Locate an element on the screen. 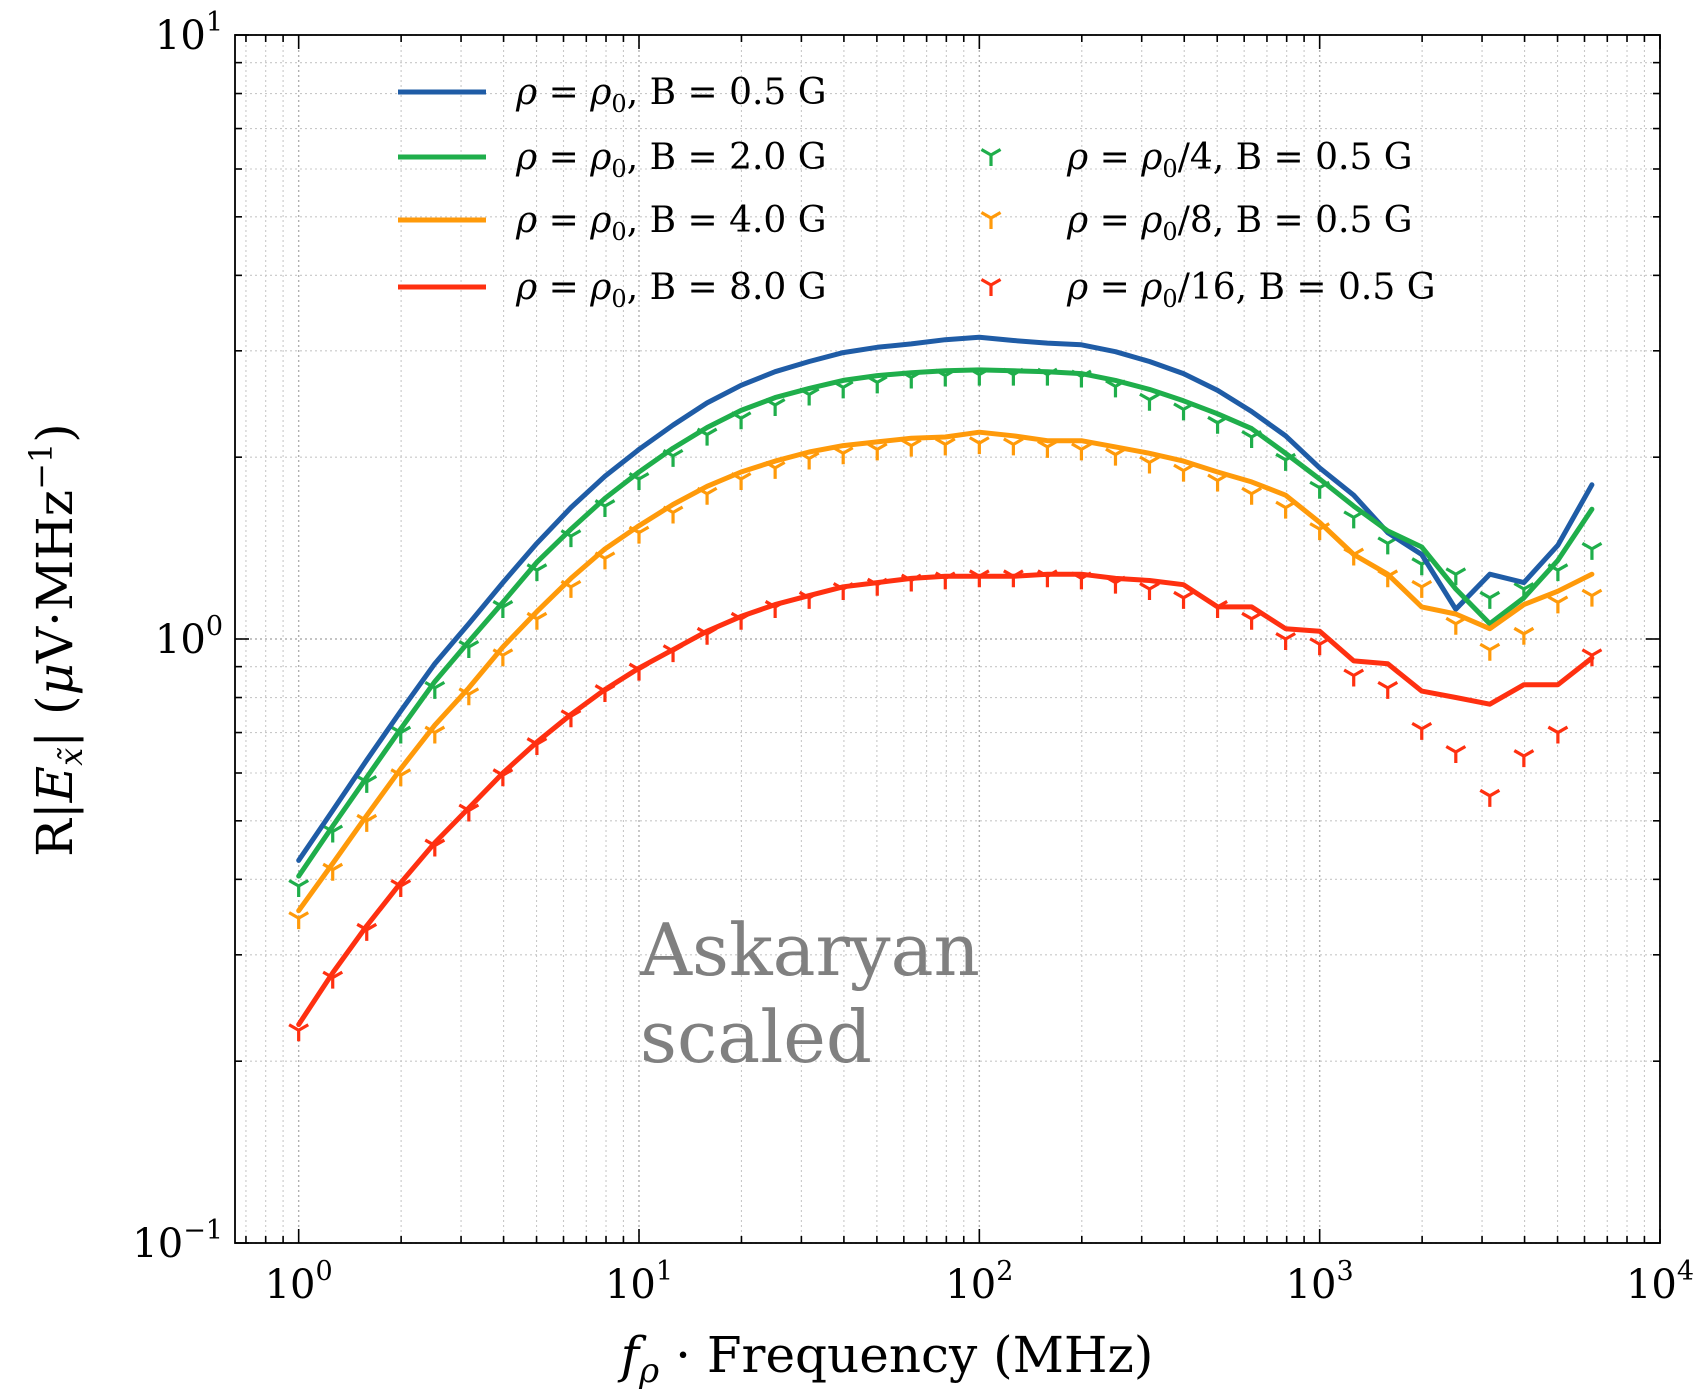 This screenshot has height=1400, width=1705. x-tick-exp: 1 is located at coordinates (664, 1271).